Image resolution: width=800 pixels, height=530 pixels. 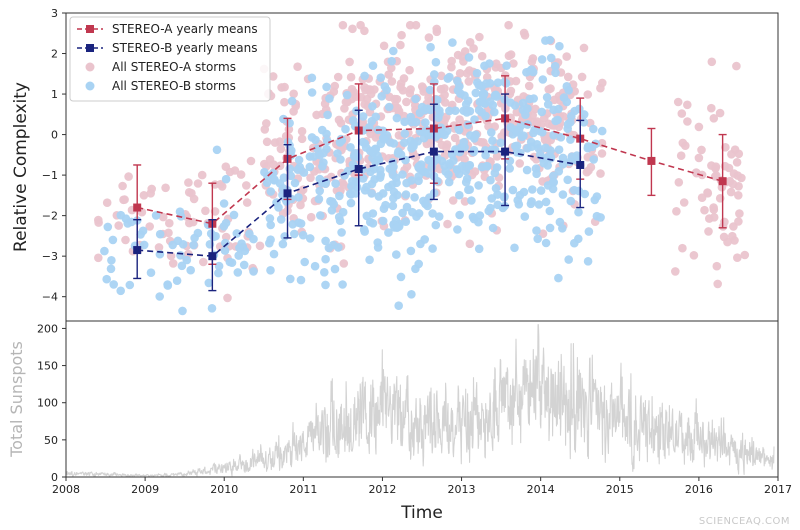 What do you see at coordinates (50, 216) in the screenshot?
I see `complexity-y-tick-label: −2` at bounding box center [50, 216].